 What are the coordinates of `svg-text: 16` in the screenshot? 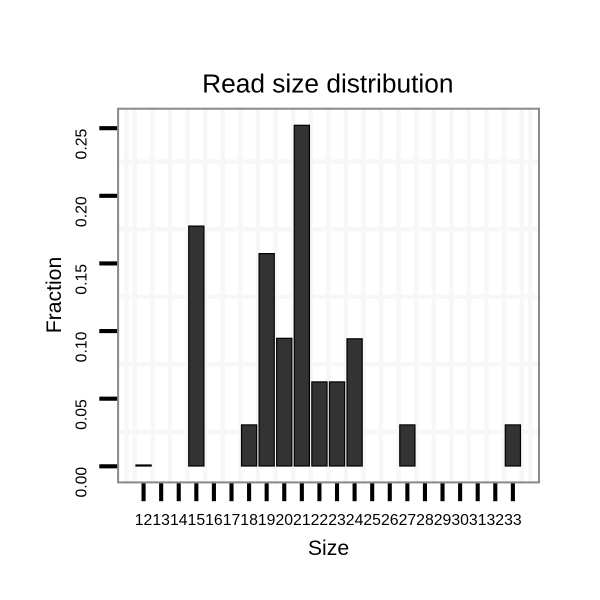 It's located at (214, 520).